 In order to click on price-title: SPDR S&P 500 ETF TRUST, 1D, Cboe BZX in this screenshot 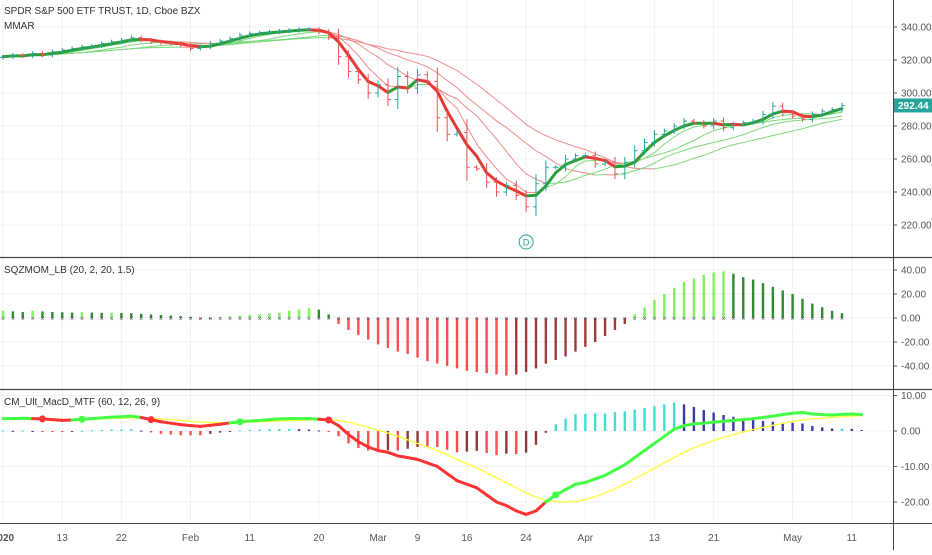, I will do `click(102, 11)`.